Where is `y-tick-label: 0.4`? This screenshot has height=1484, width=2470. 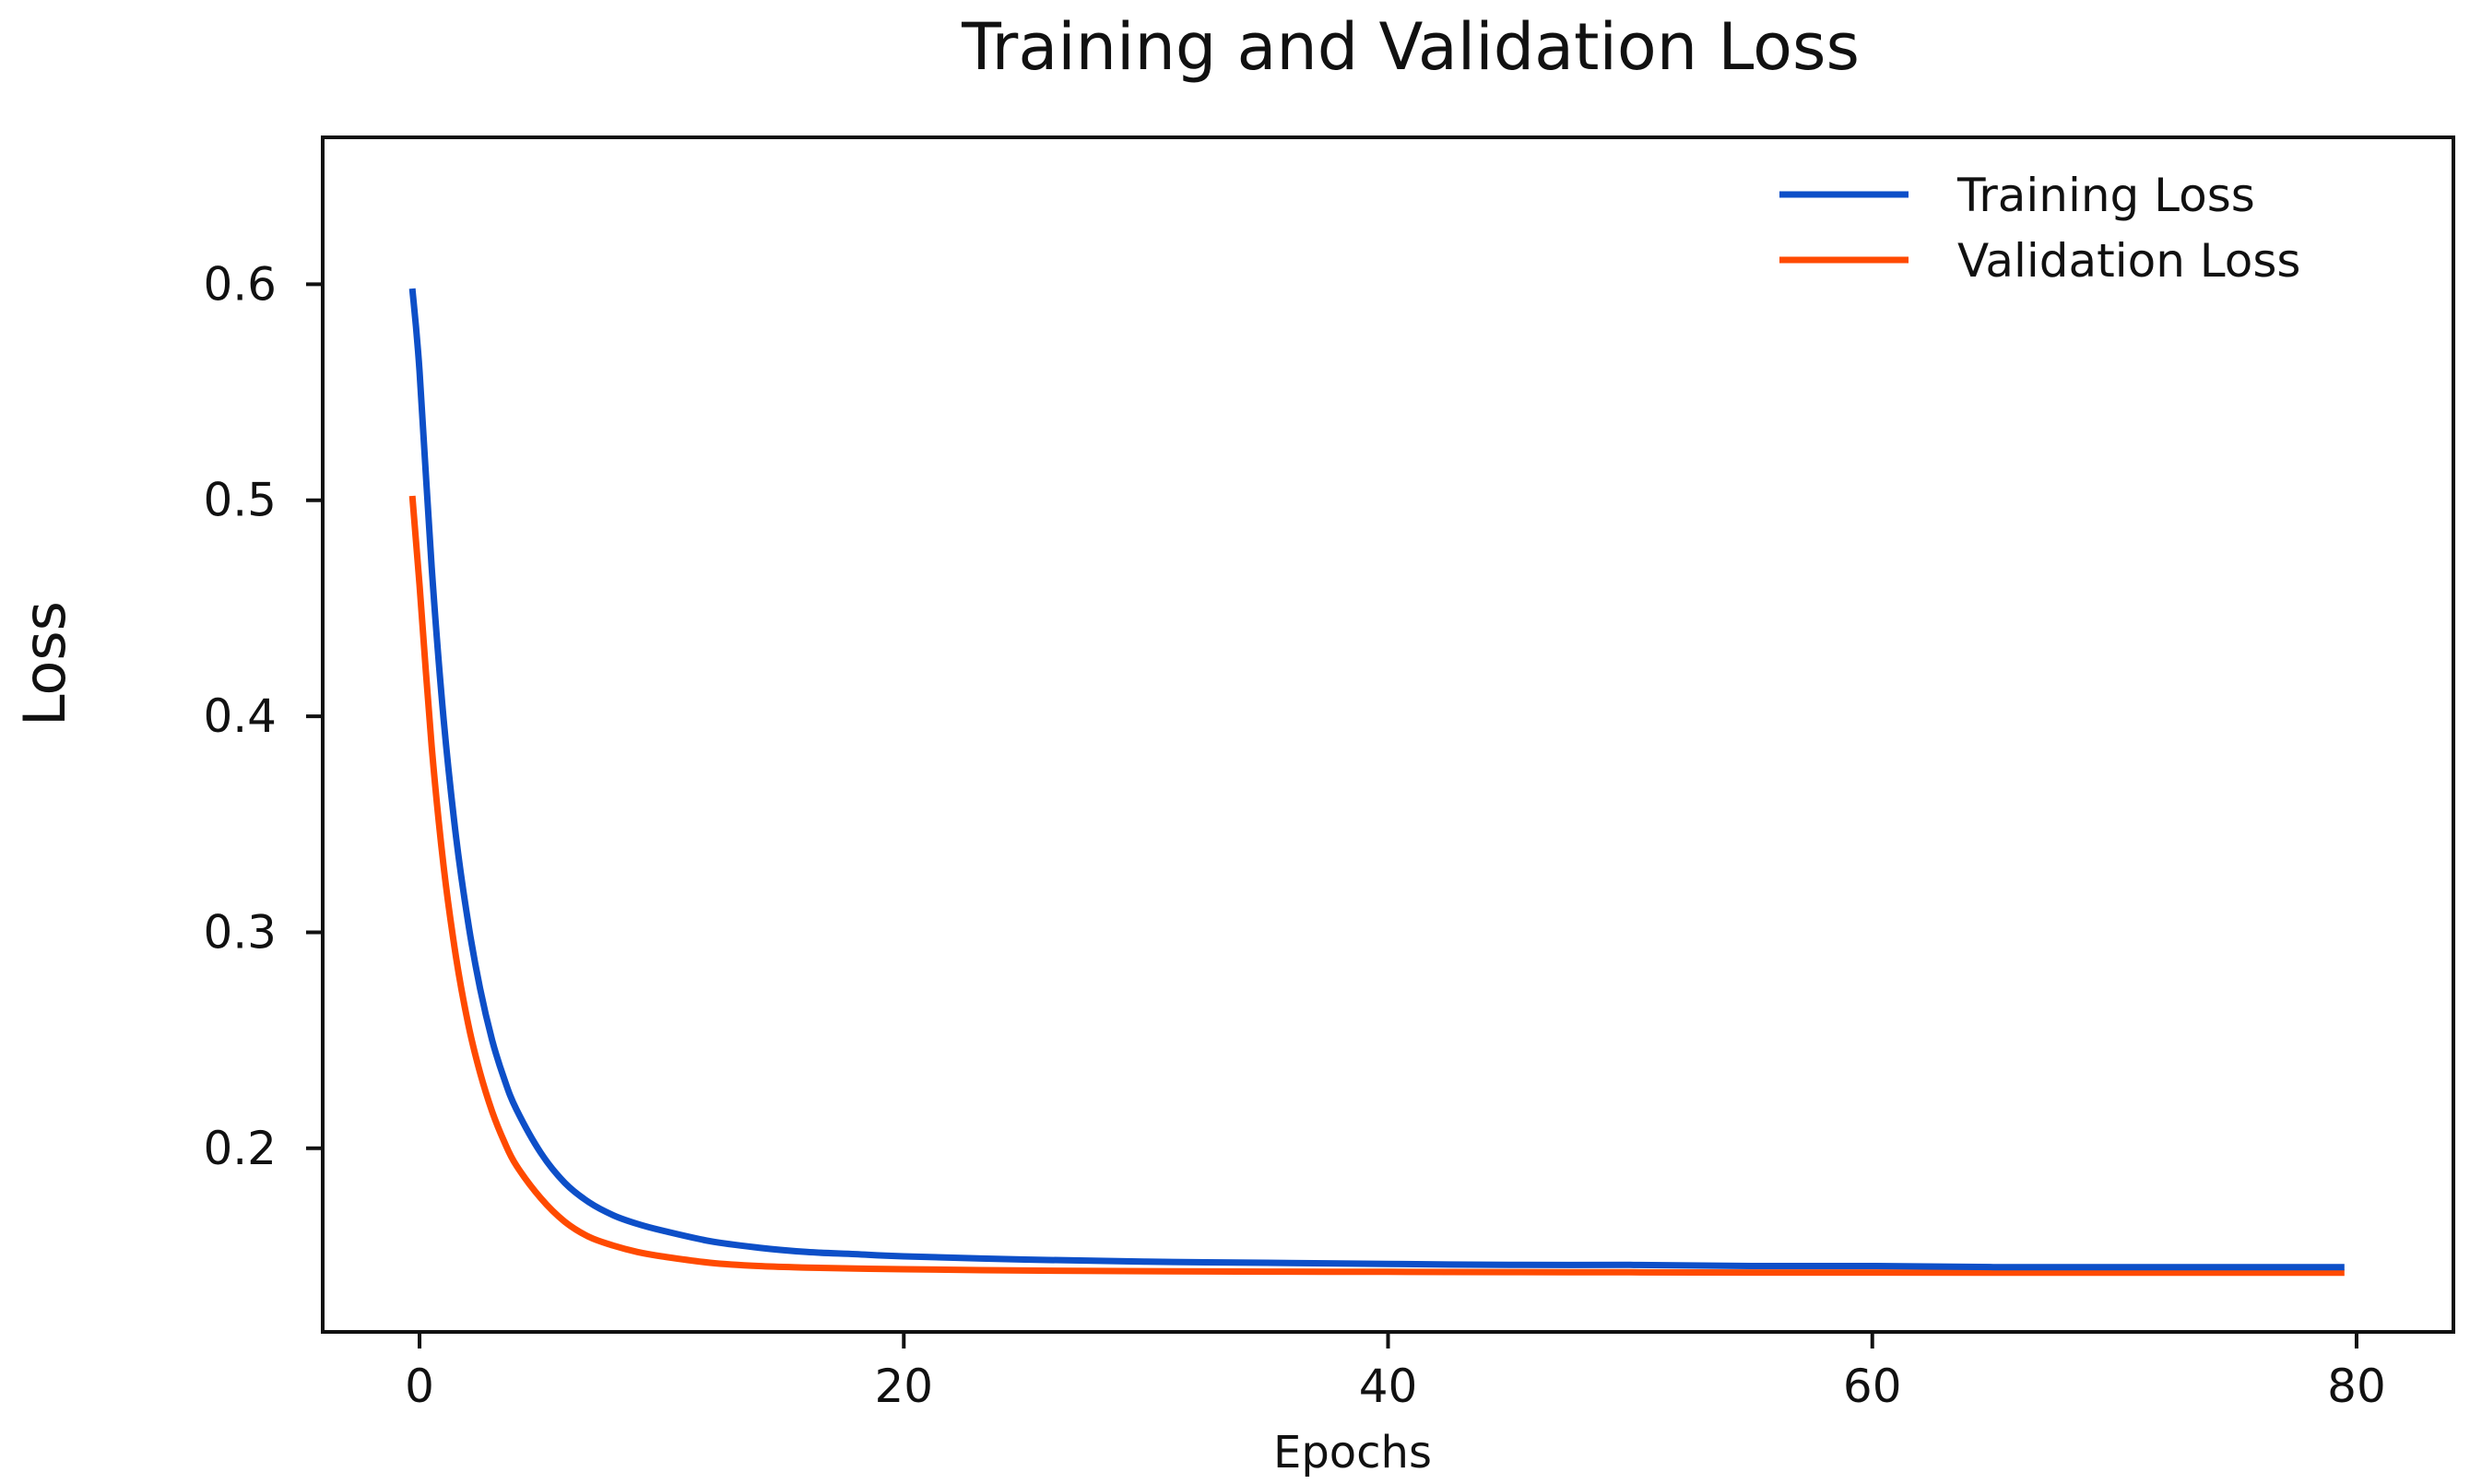 y-tick-label: 0.4 is located at coordinates (240, 716).